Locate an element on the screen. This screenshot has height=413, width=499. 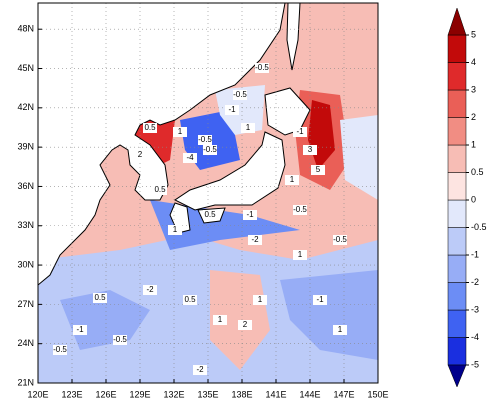
lat-tick-label: 36N is located at coordinates (25, 186).